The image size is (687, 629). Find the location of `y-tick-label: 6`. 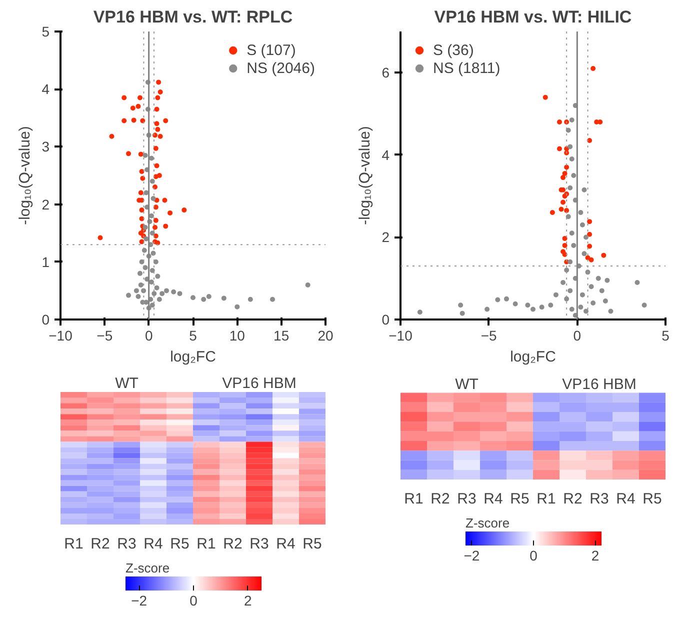

y-tick-label: 6 is located at coordinates (386, 72).